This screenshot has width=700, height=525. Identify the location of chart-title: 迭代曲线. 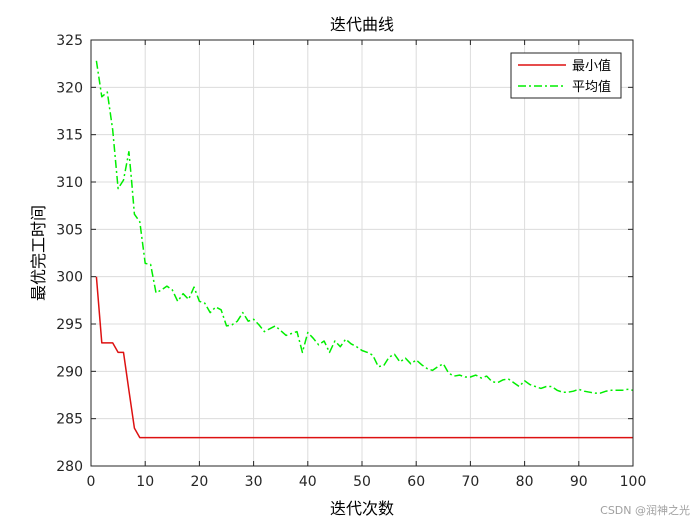
(362, 24).